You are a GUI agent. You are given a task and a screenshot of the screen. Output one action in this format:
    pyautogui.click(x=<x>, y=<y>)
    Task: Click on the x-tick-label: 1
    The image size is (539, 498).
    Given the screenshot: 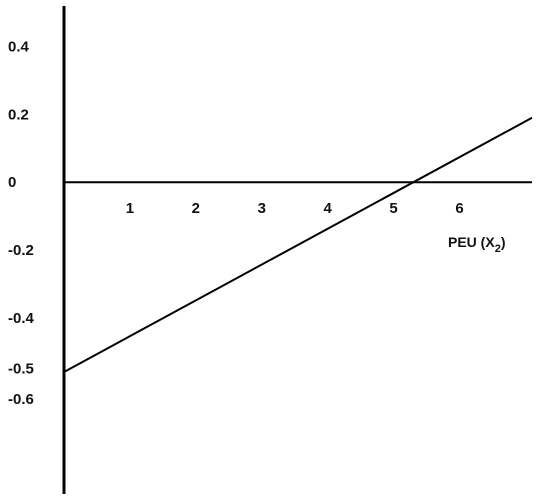 What is the action you would take?
    pyautogui.click(x=130, y=208)
    